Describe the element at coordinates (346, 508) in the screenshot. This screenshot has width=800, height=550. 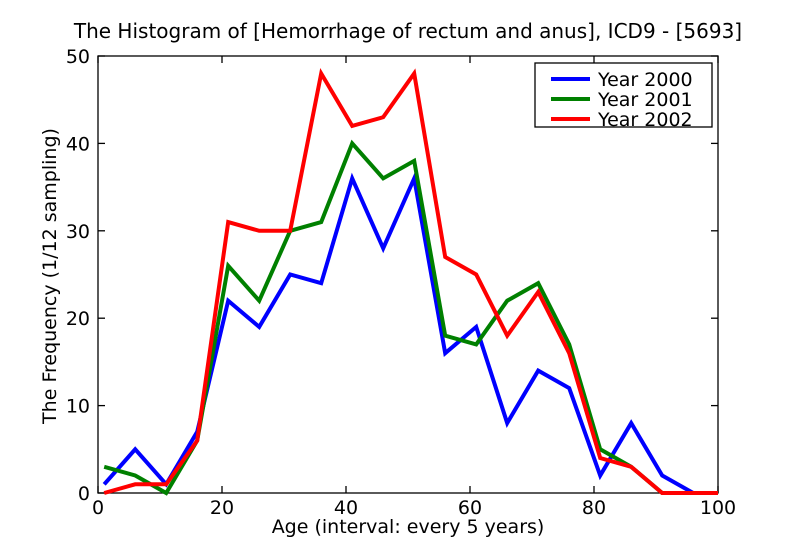
I see `x-tick-label: 40` at that location.